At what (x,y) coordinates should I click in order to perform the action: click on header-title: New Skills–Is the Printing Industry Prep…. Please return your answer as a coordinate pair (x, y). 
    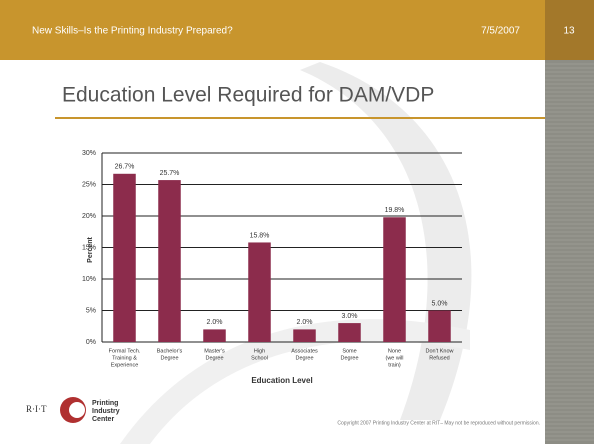
    Looking at the image, I should click on (132, 31).